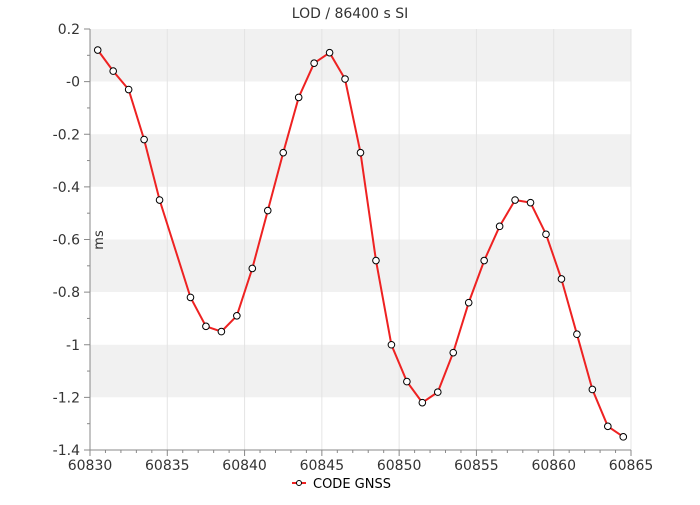  What do you see at coordinates (167, 466) in the screenshot?
I see `x-tick-label: 60835` at bounding box center [167, 466].